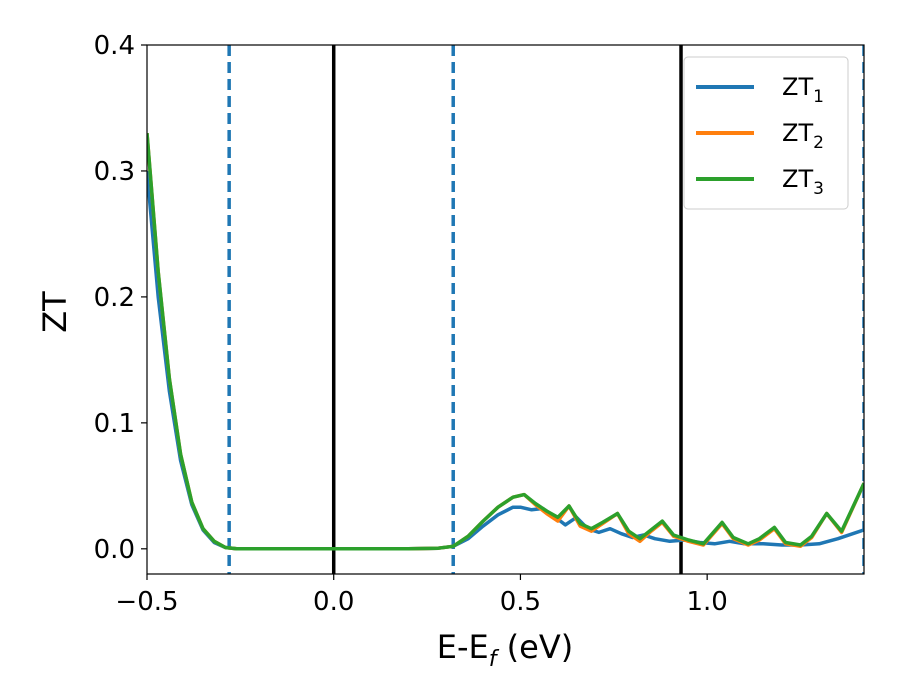 Image resolution: width=900 pixels, height=700 pixels. Describe the element at coordinates (333, 602) in the screenshot. I see `x-tick-label: 0.0` at that location.